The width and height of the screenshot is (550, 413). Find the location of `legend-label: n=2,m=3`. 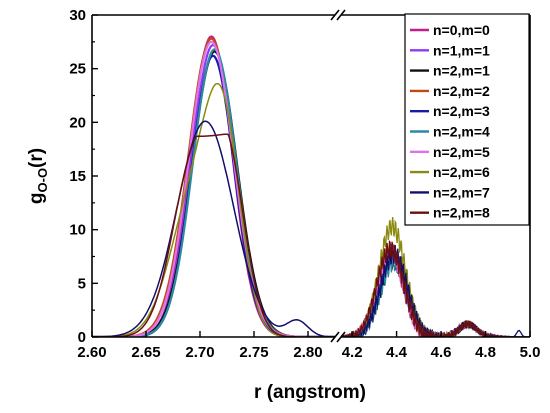

legend-label: n=2,m=3 is located at coordinates (461, 111).